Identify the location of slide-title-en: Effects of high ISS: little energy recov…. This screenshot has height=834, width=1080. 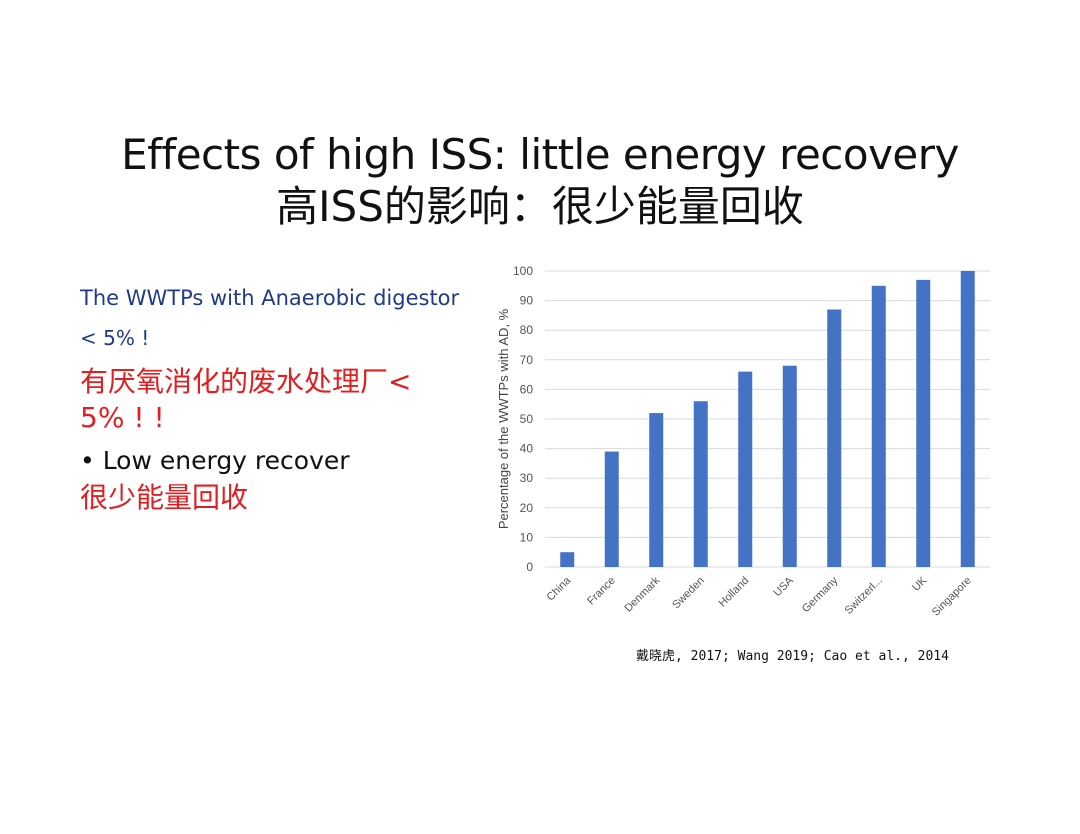
(540, 154).